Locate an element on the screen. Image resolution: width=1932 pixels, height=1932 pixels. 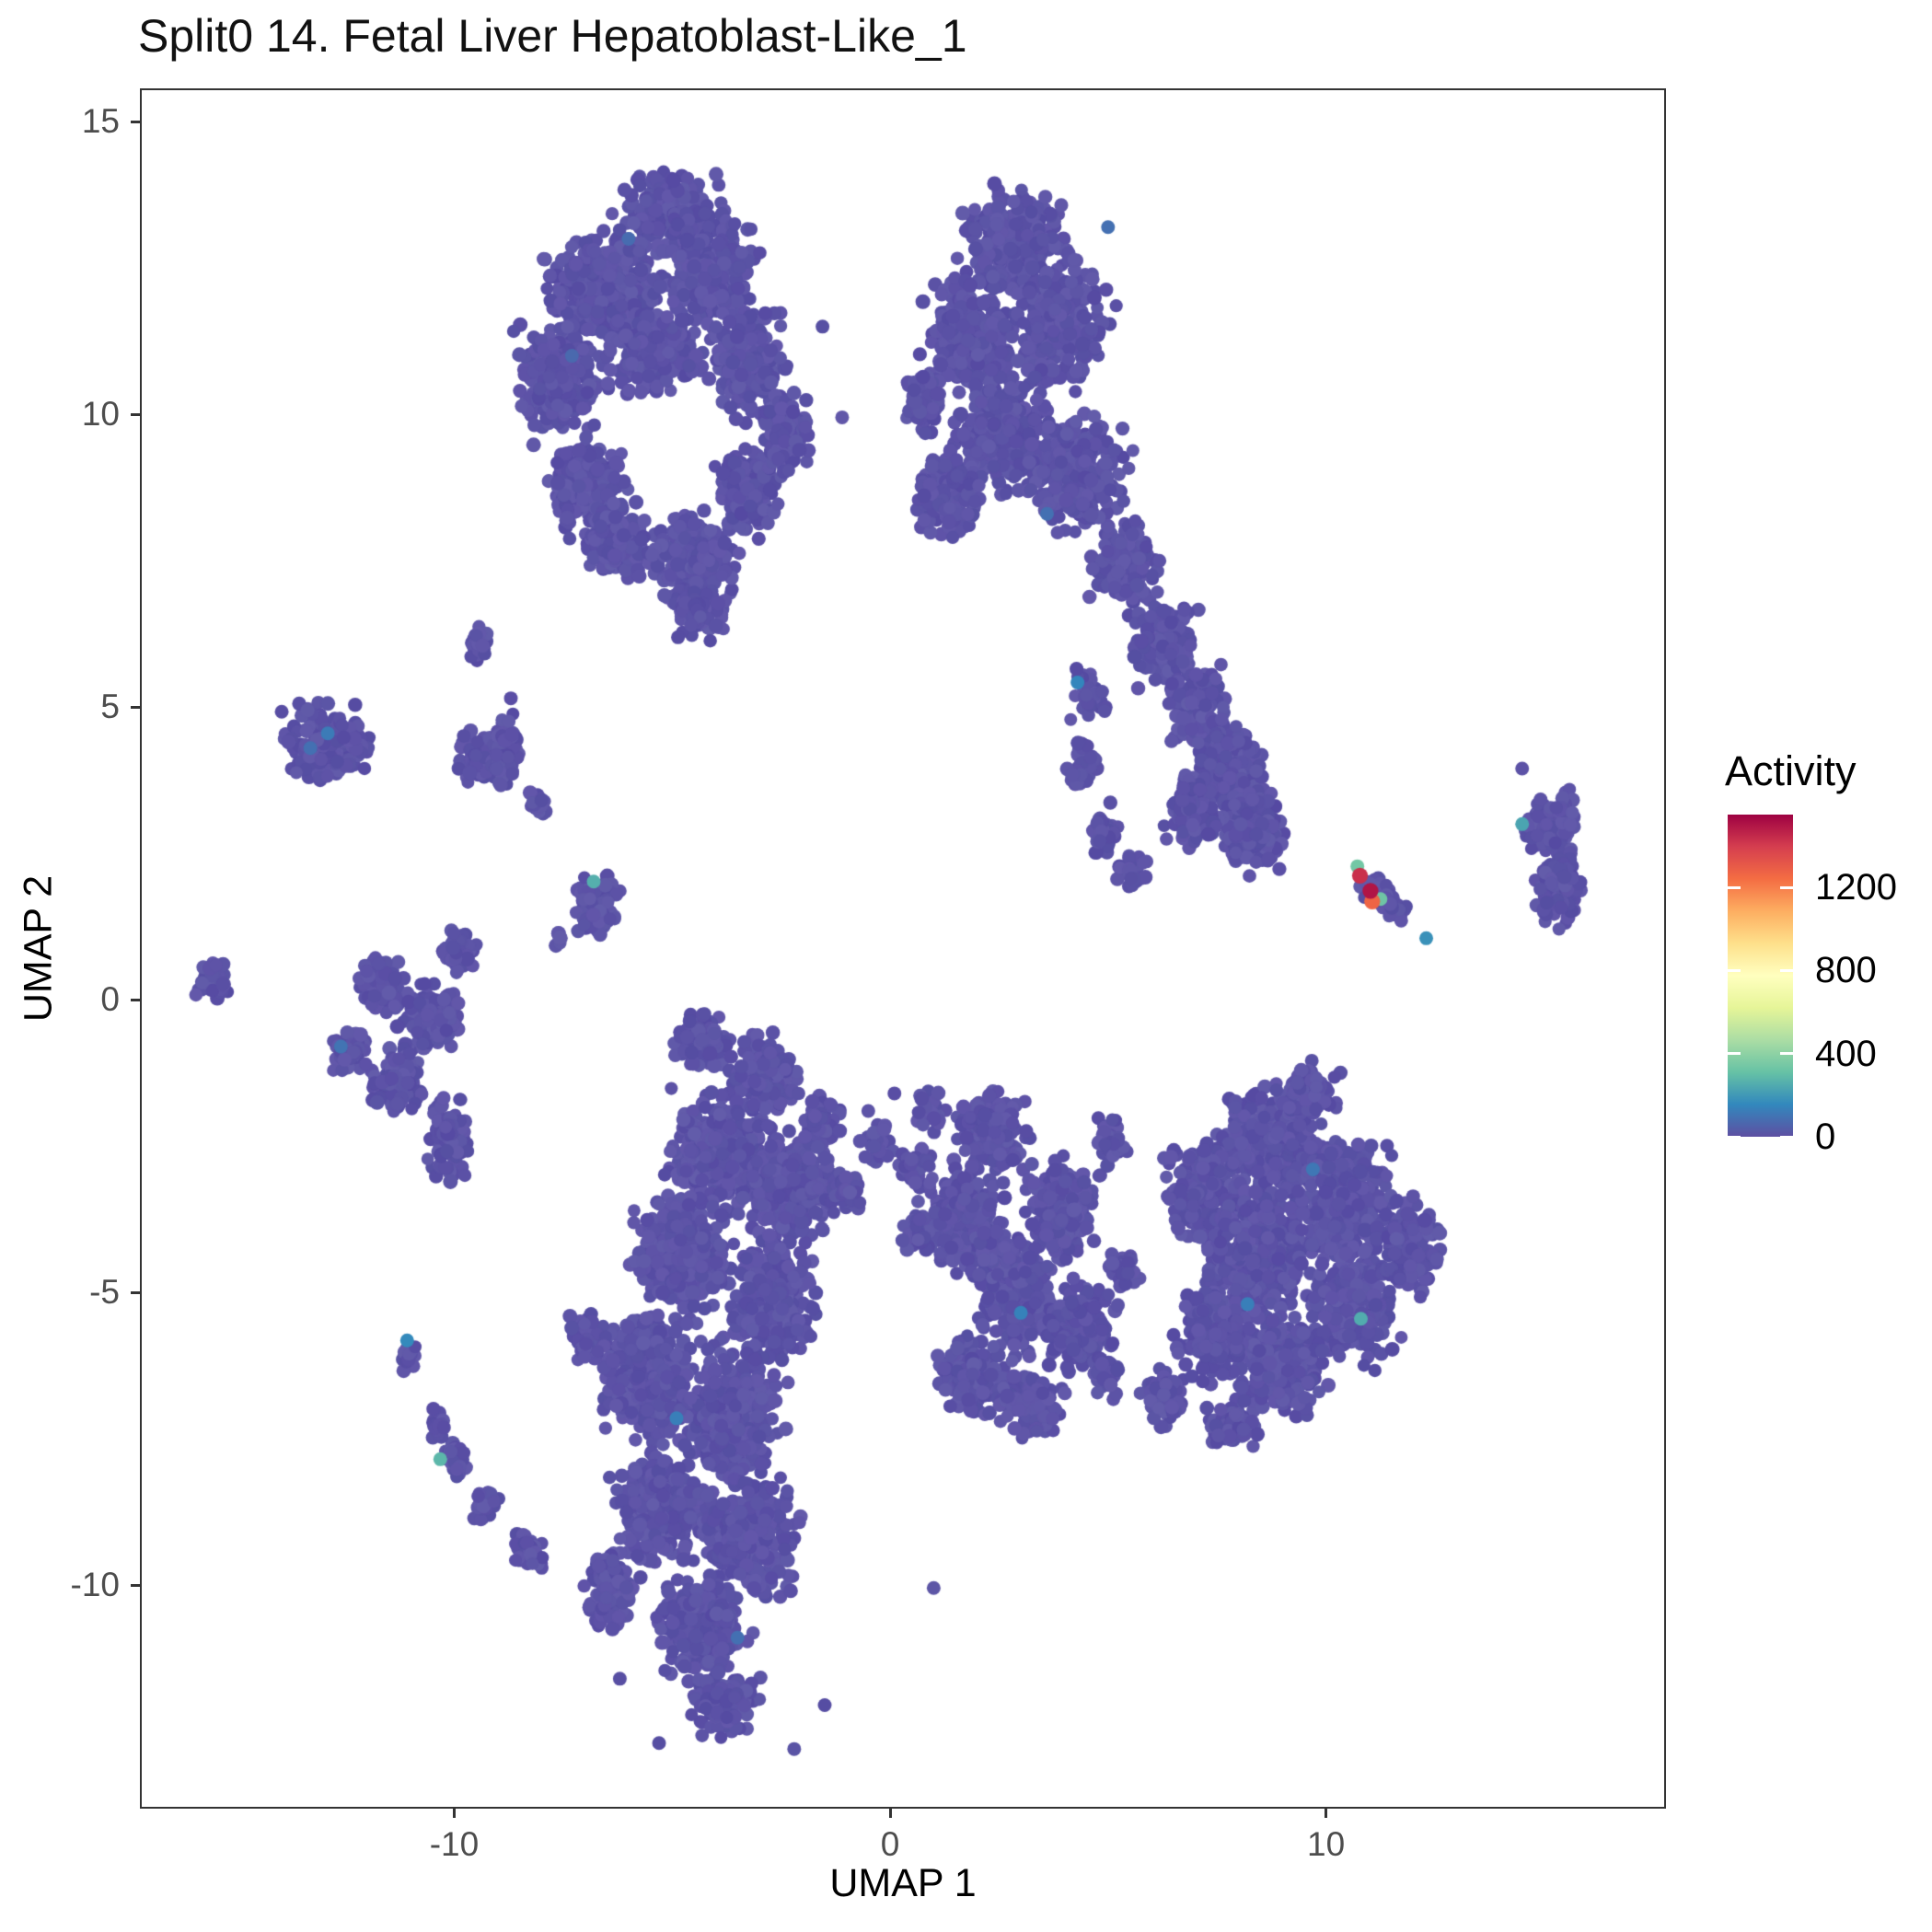
y-tick-label: -10 is located at coordinates (95, 1585).